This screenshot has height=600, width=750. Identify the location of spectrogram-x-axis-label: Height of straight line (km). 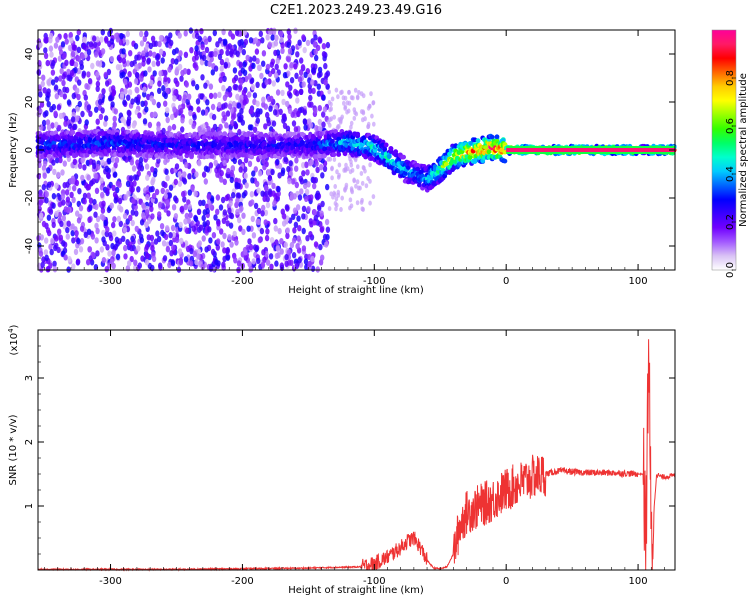
(356, 290).